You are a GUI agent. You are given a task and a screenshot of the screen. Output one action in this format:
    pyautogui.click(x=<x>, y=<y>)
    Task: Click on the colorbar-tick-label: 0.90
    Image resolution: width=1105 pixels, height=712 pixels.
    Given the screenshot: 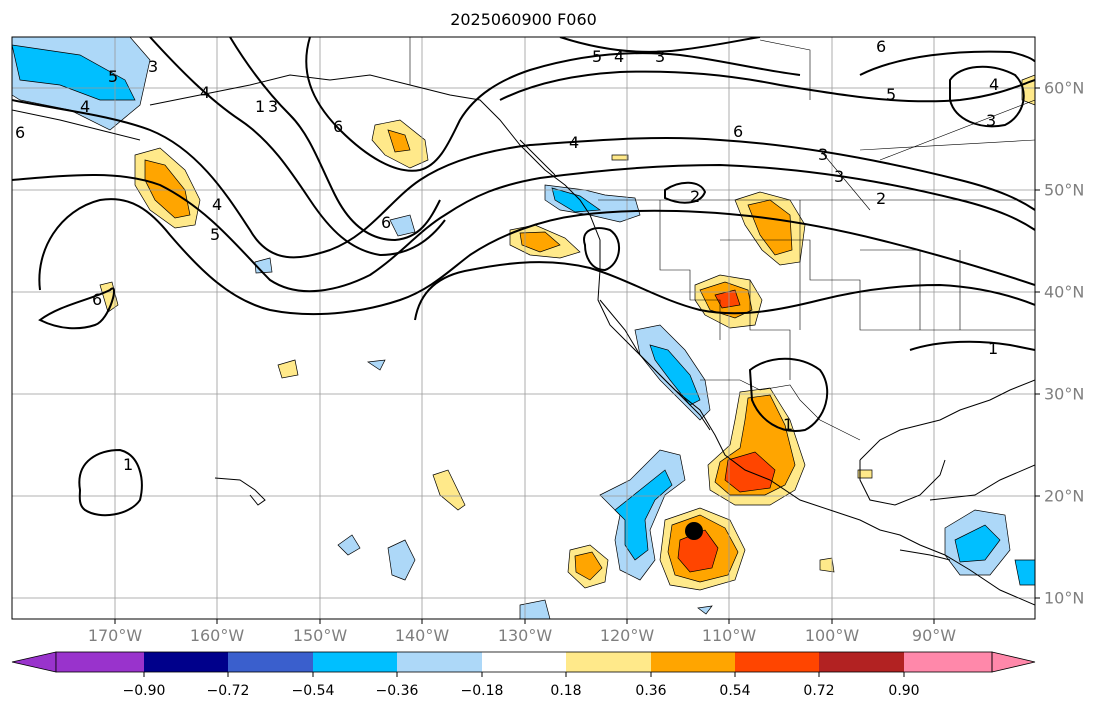 What is the action you would take?
    pyautogui.click(x=904, y=691)
    